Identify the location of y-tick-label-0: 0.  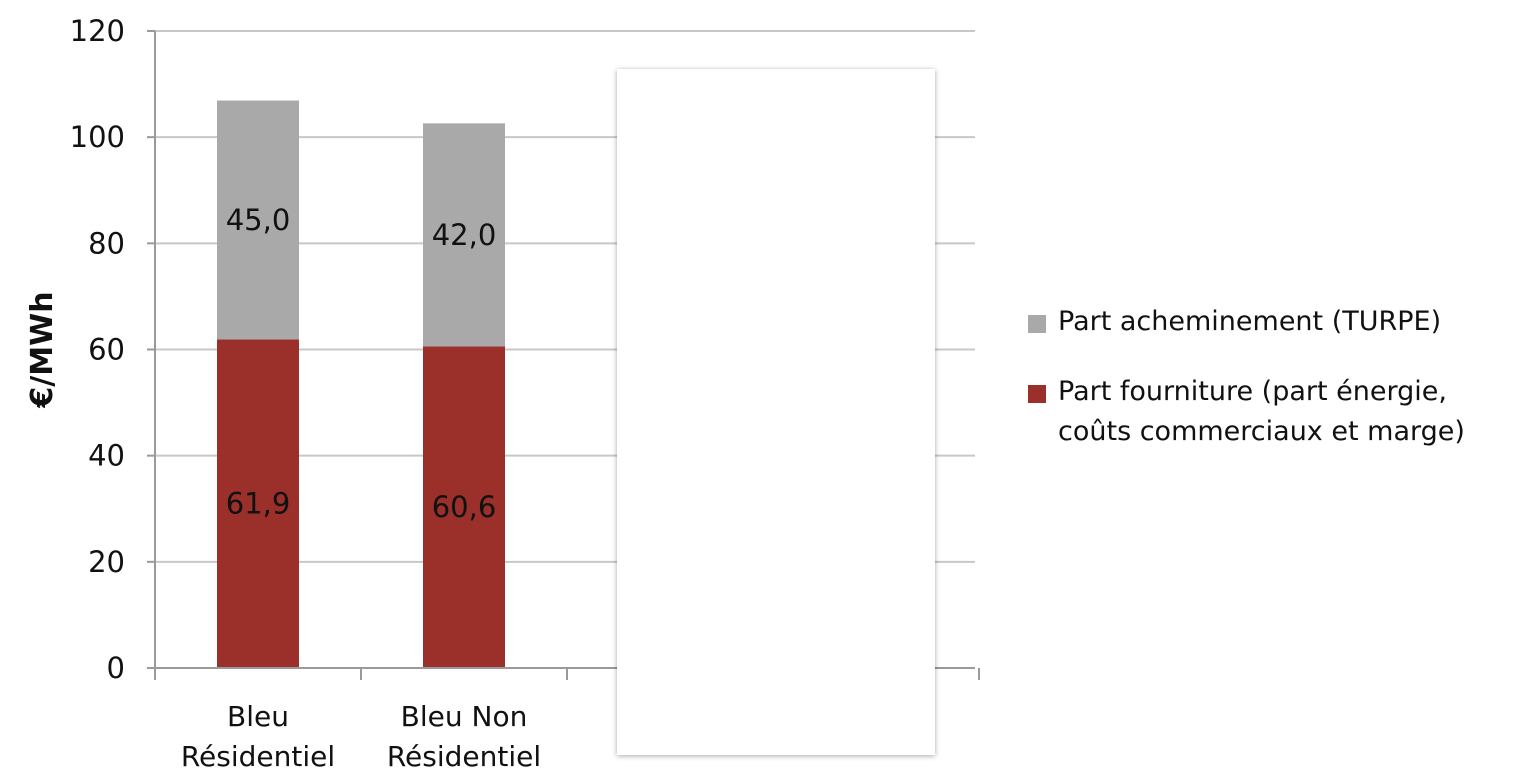
(116, 668).